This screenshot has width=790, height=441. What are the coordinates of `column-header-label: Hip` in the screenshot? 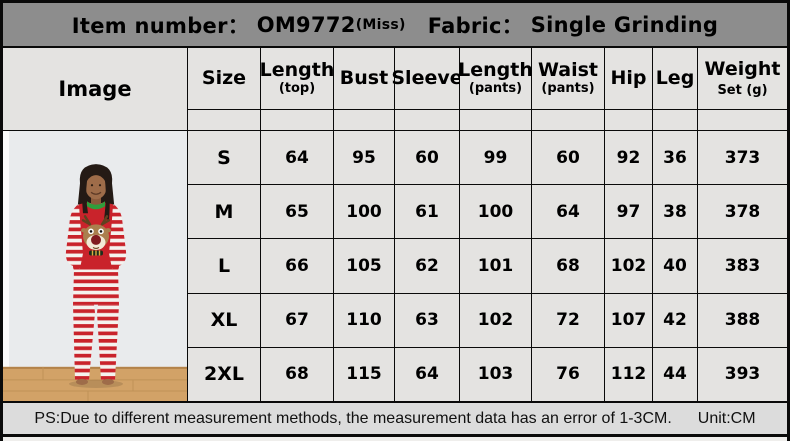 It's located at (628, 78).